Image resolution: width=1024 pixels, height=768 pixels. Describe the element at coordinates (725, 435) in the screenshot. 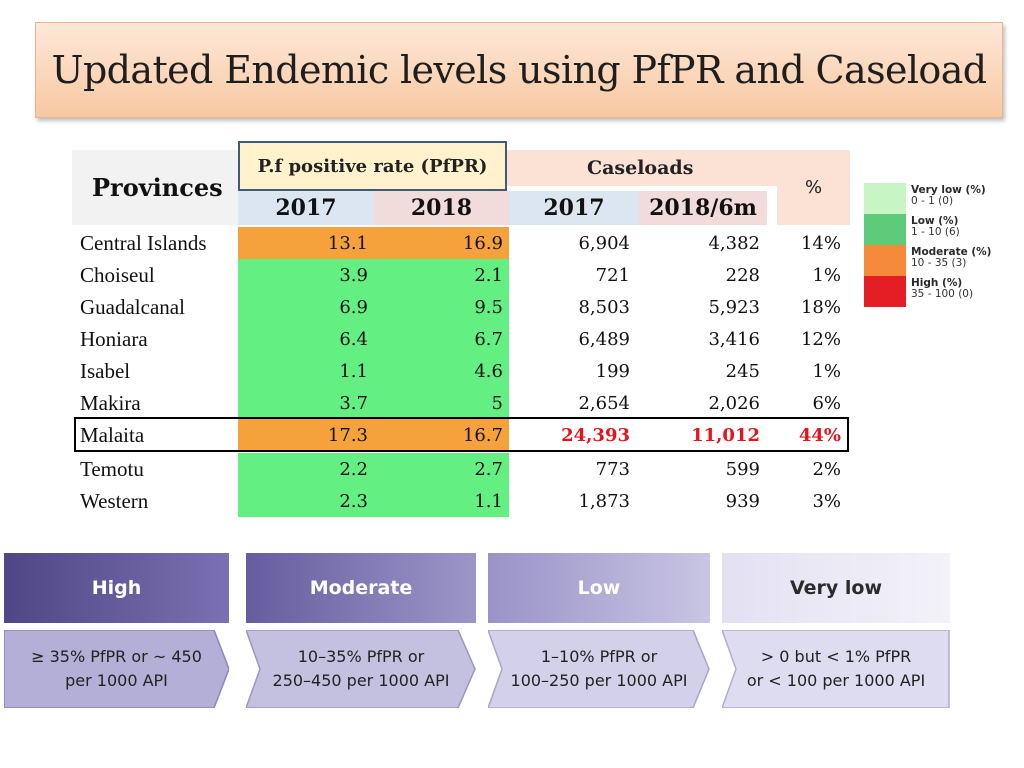

I see `caseload-2018-cell: 11,012` at that location.